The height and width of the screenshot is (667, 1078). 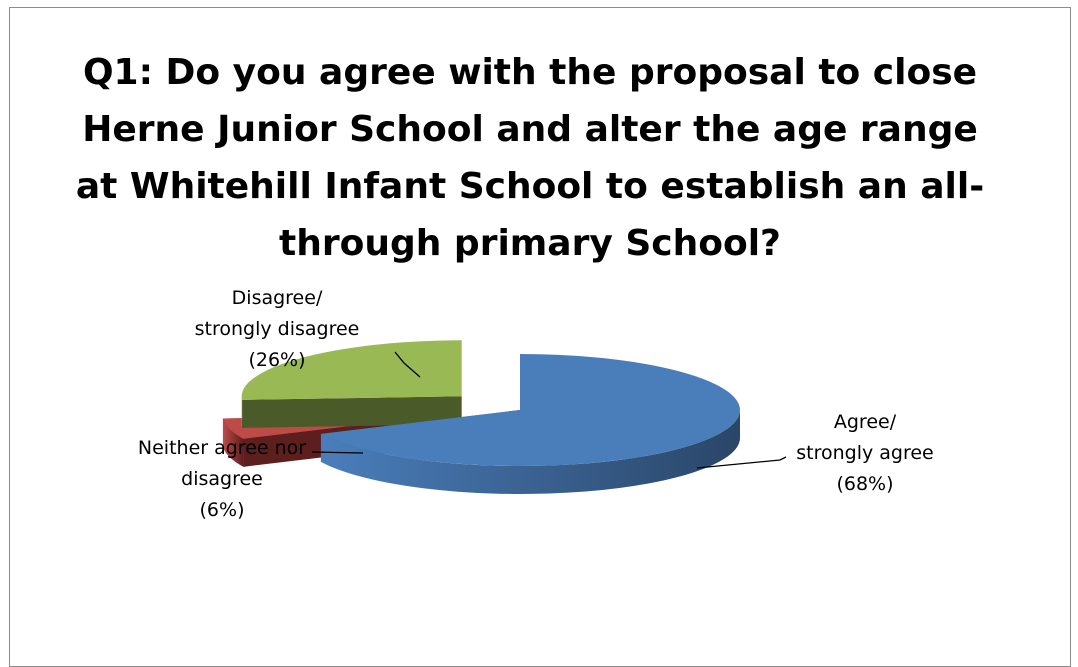 I want to click on slice-label-line: (68%), so click(x=864, y=484).